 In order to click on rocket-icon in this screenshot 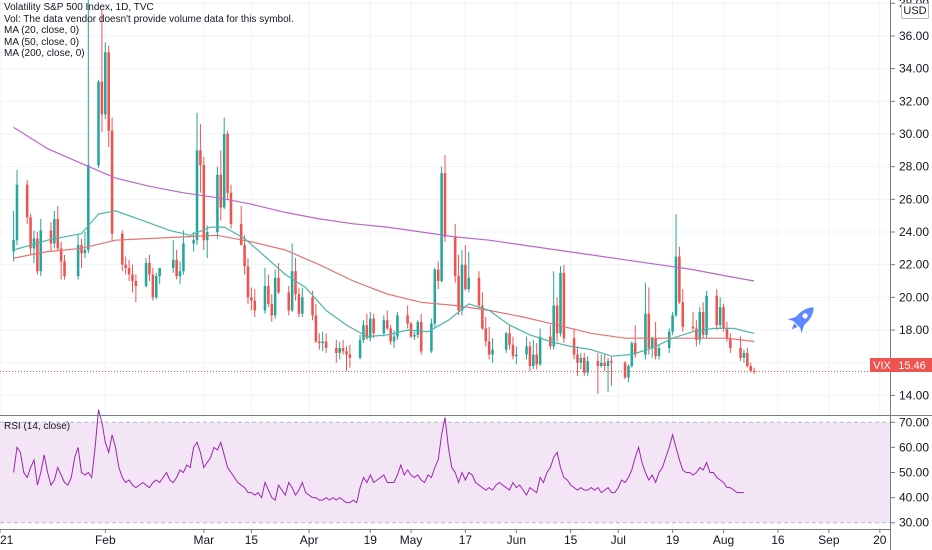, I will do `click(803, 318)`.